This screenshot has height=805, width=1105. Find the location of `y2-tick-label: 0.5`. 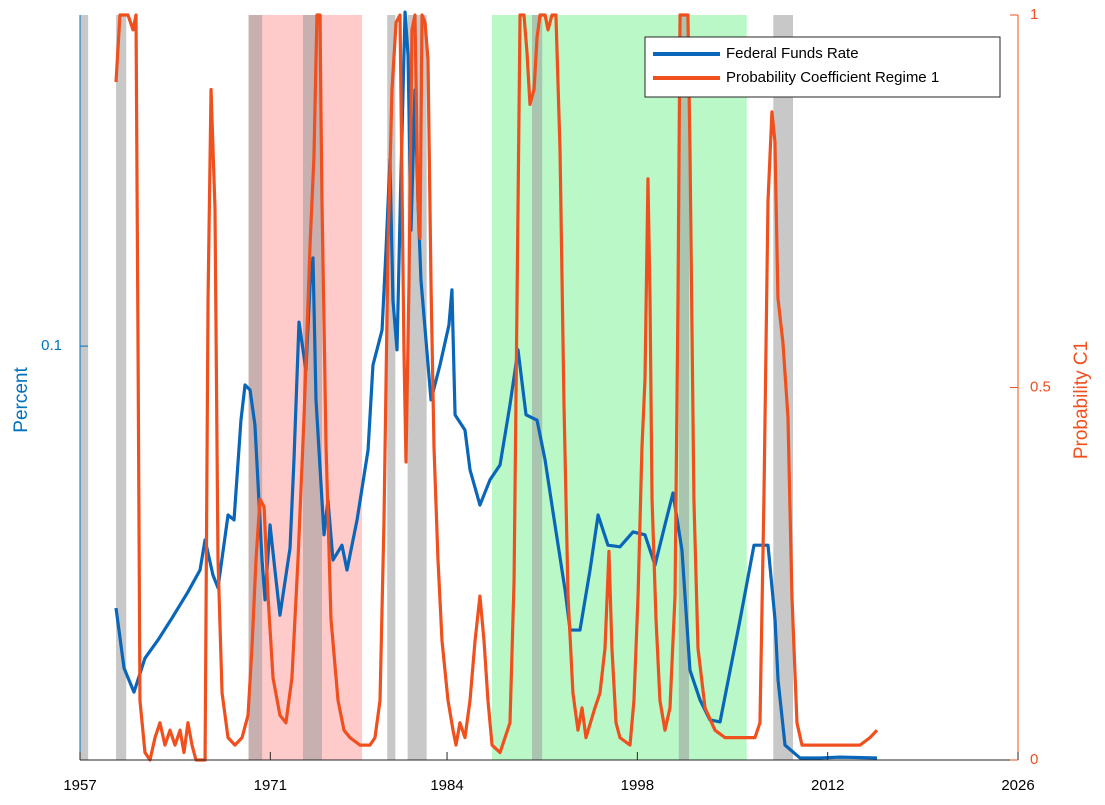

y2-tick-label: 0.5 is located at coordinates (1040, 386).